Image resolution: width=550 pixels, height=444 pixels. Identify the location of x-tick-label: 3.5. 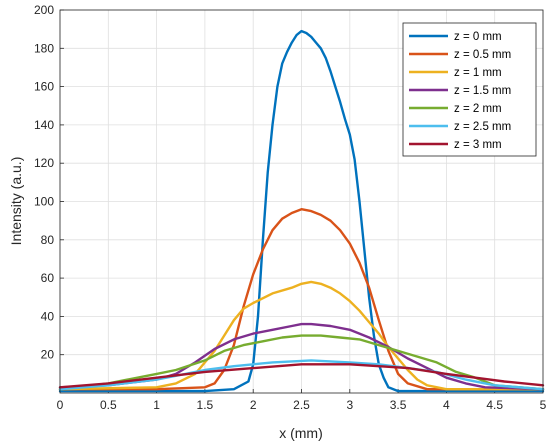
(398, 405).